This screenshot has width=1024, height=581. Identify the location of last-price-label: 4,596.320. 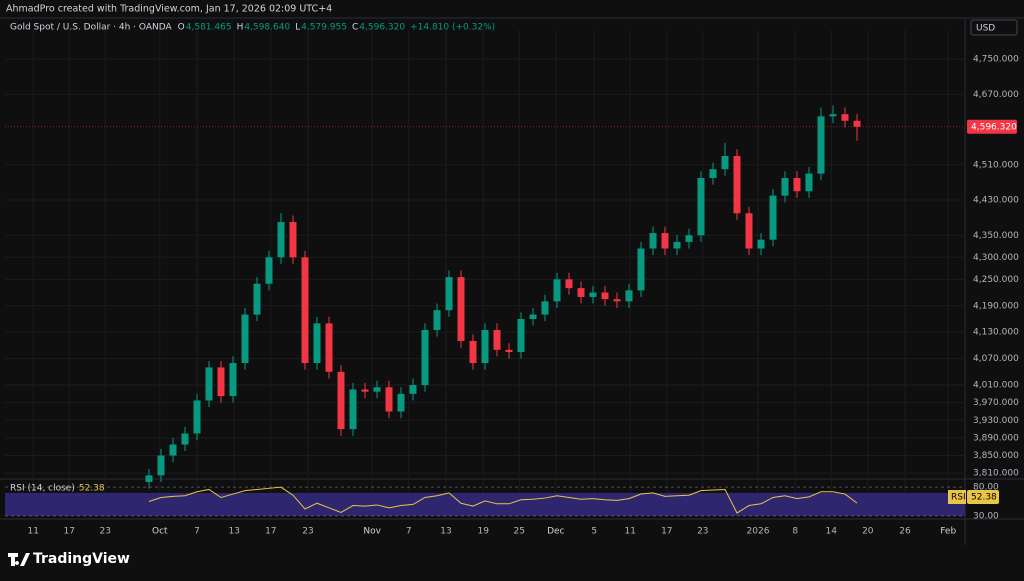
(994, 127).